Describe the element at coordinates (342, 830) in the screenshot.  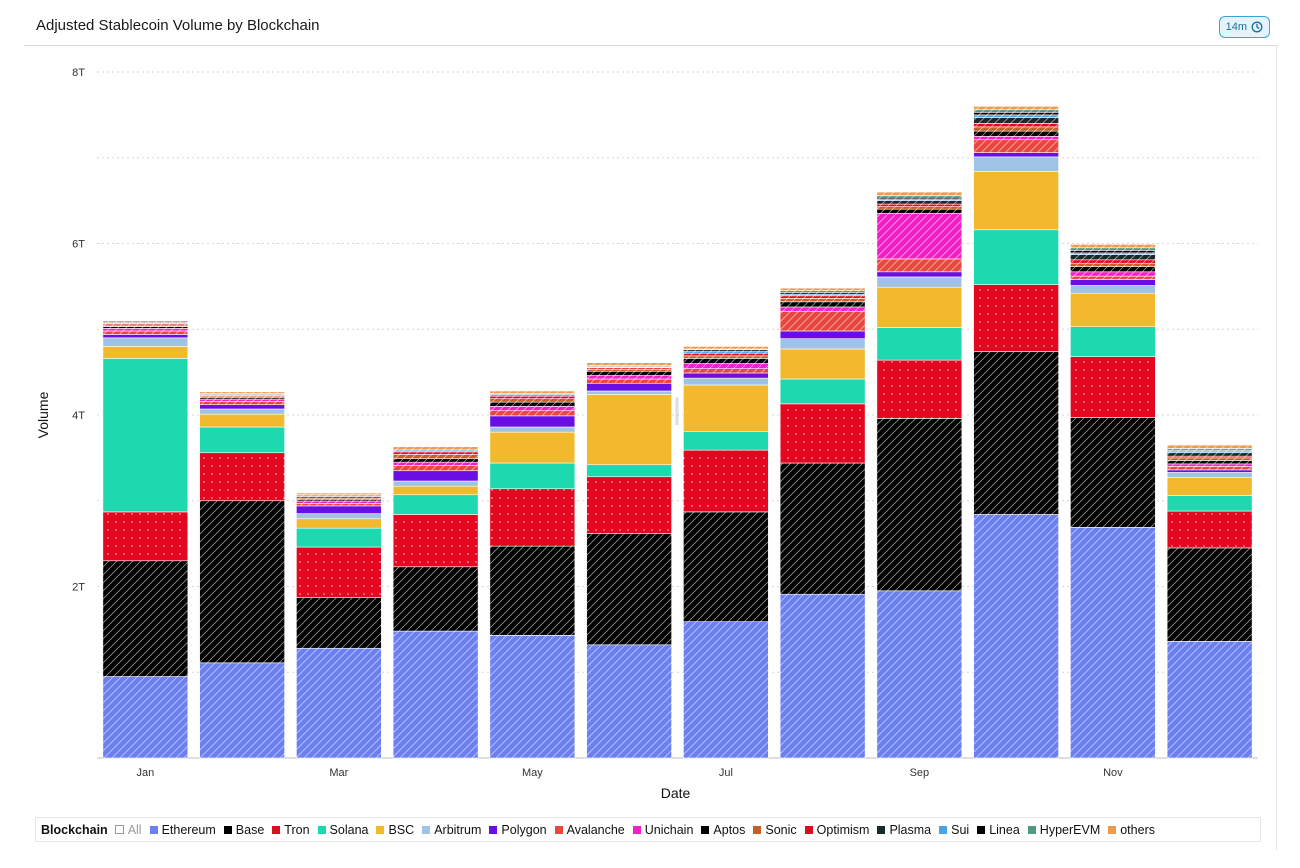
I see `legend-item-solana: Solana` at that location.